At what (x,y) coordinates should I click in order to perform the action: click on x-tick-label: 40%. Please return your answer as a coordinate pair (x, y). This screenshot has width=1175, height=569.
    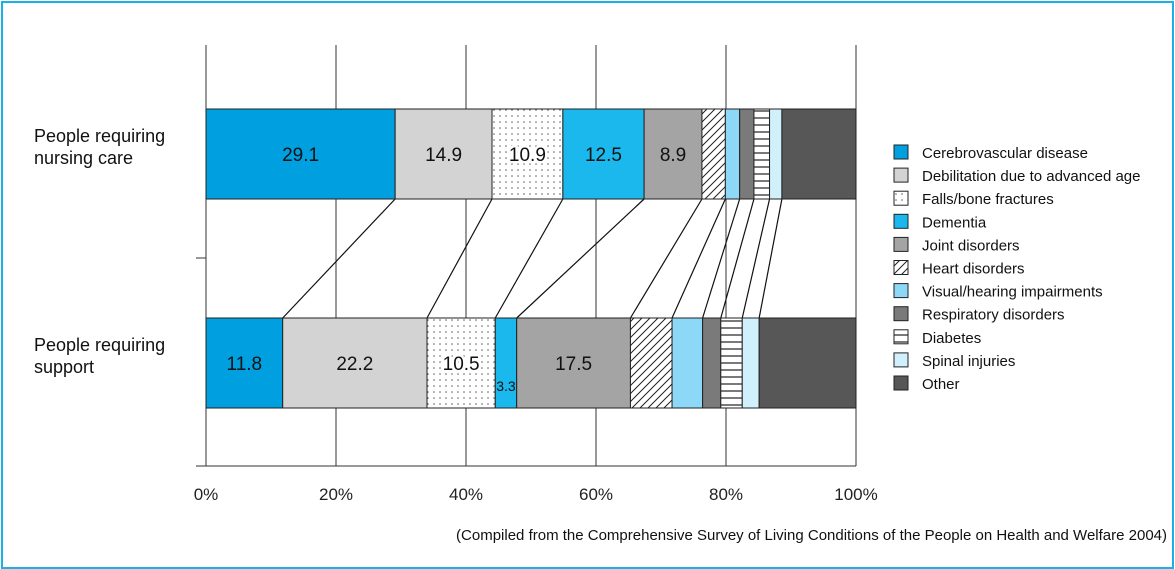
    Looking at the image, I should click on (466, 494).